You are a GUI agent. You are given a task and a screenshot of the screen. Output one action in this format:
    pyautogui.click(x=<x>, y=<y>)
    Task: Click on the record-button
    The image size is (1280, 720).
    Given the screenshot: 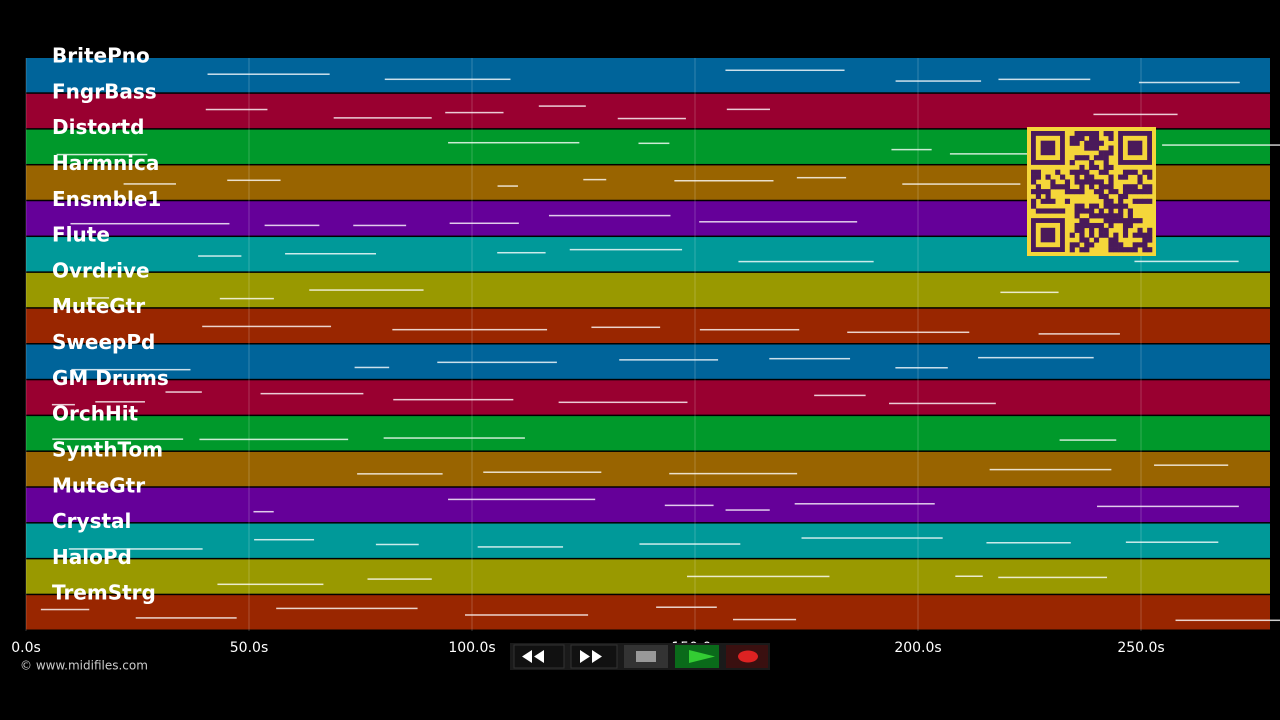 What is the action you would take?
    pyautogui.click(x=747, y=656)
    